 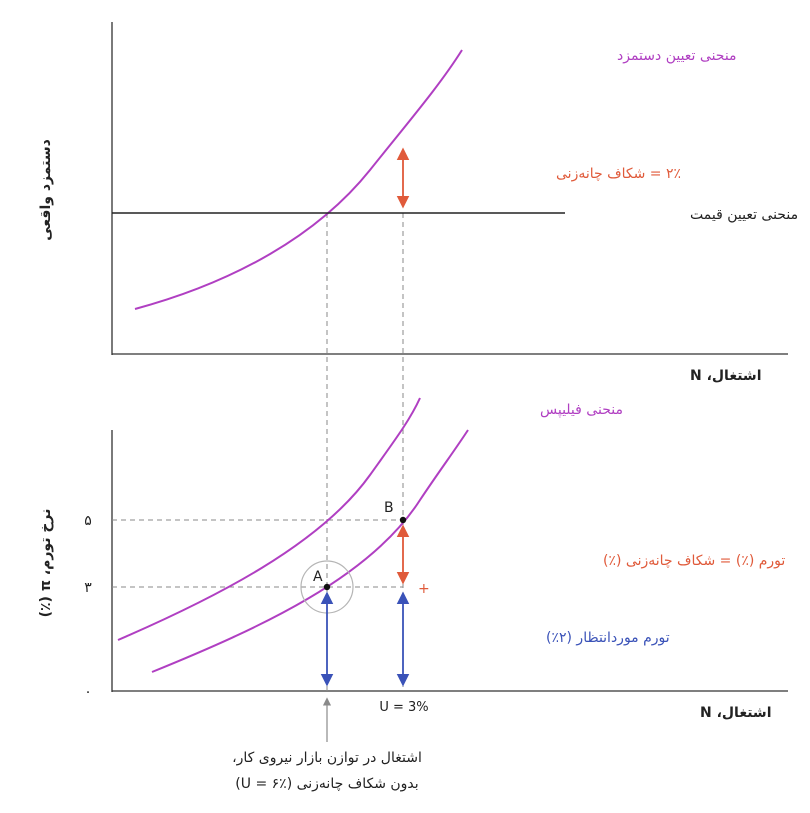 I want to click on caption-line-1: اشتغال در توازن بازار نیروی کار،, so click(x=327, y=758).